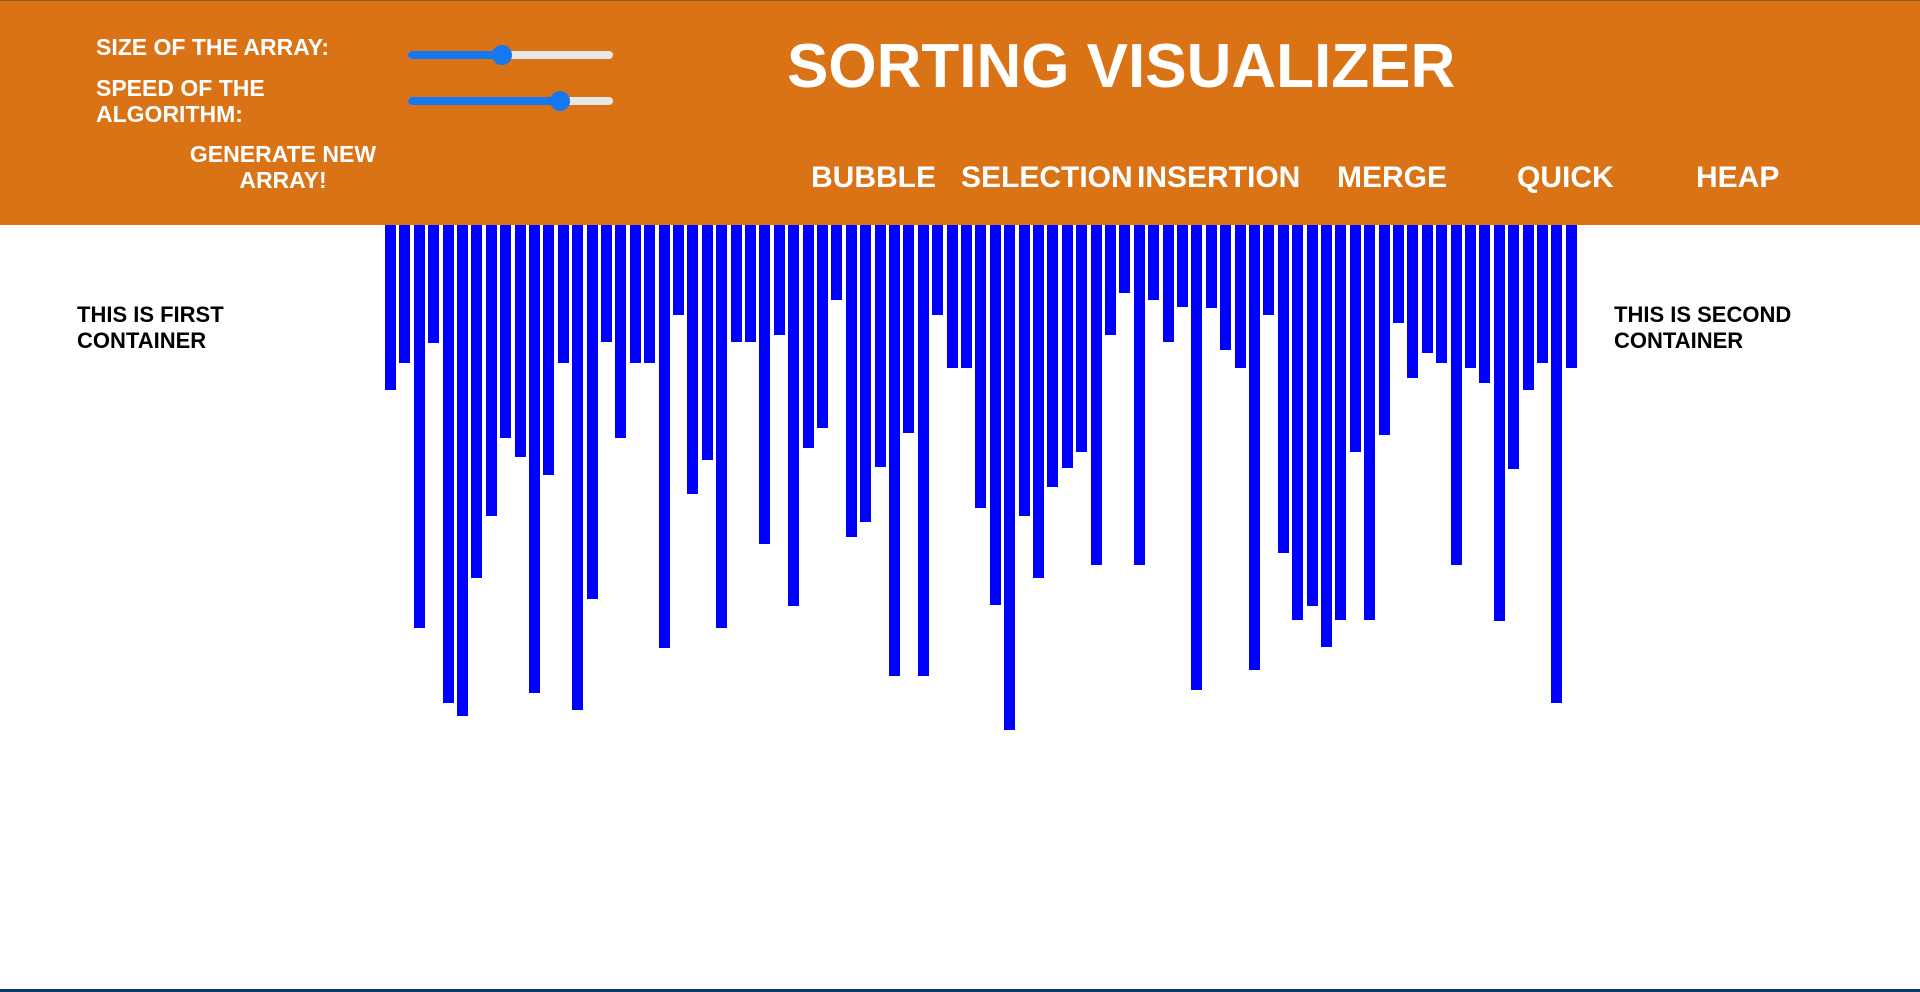 The image size is (1920, 992). What do you see at coordinates (1047, 177) in the screenshot?
I see `selection-sort-button: SELECTION` at bounding box center [1047, 177].